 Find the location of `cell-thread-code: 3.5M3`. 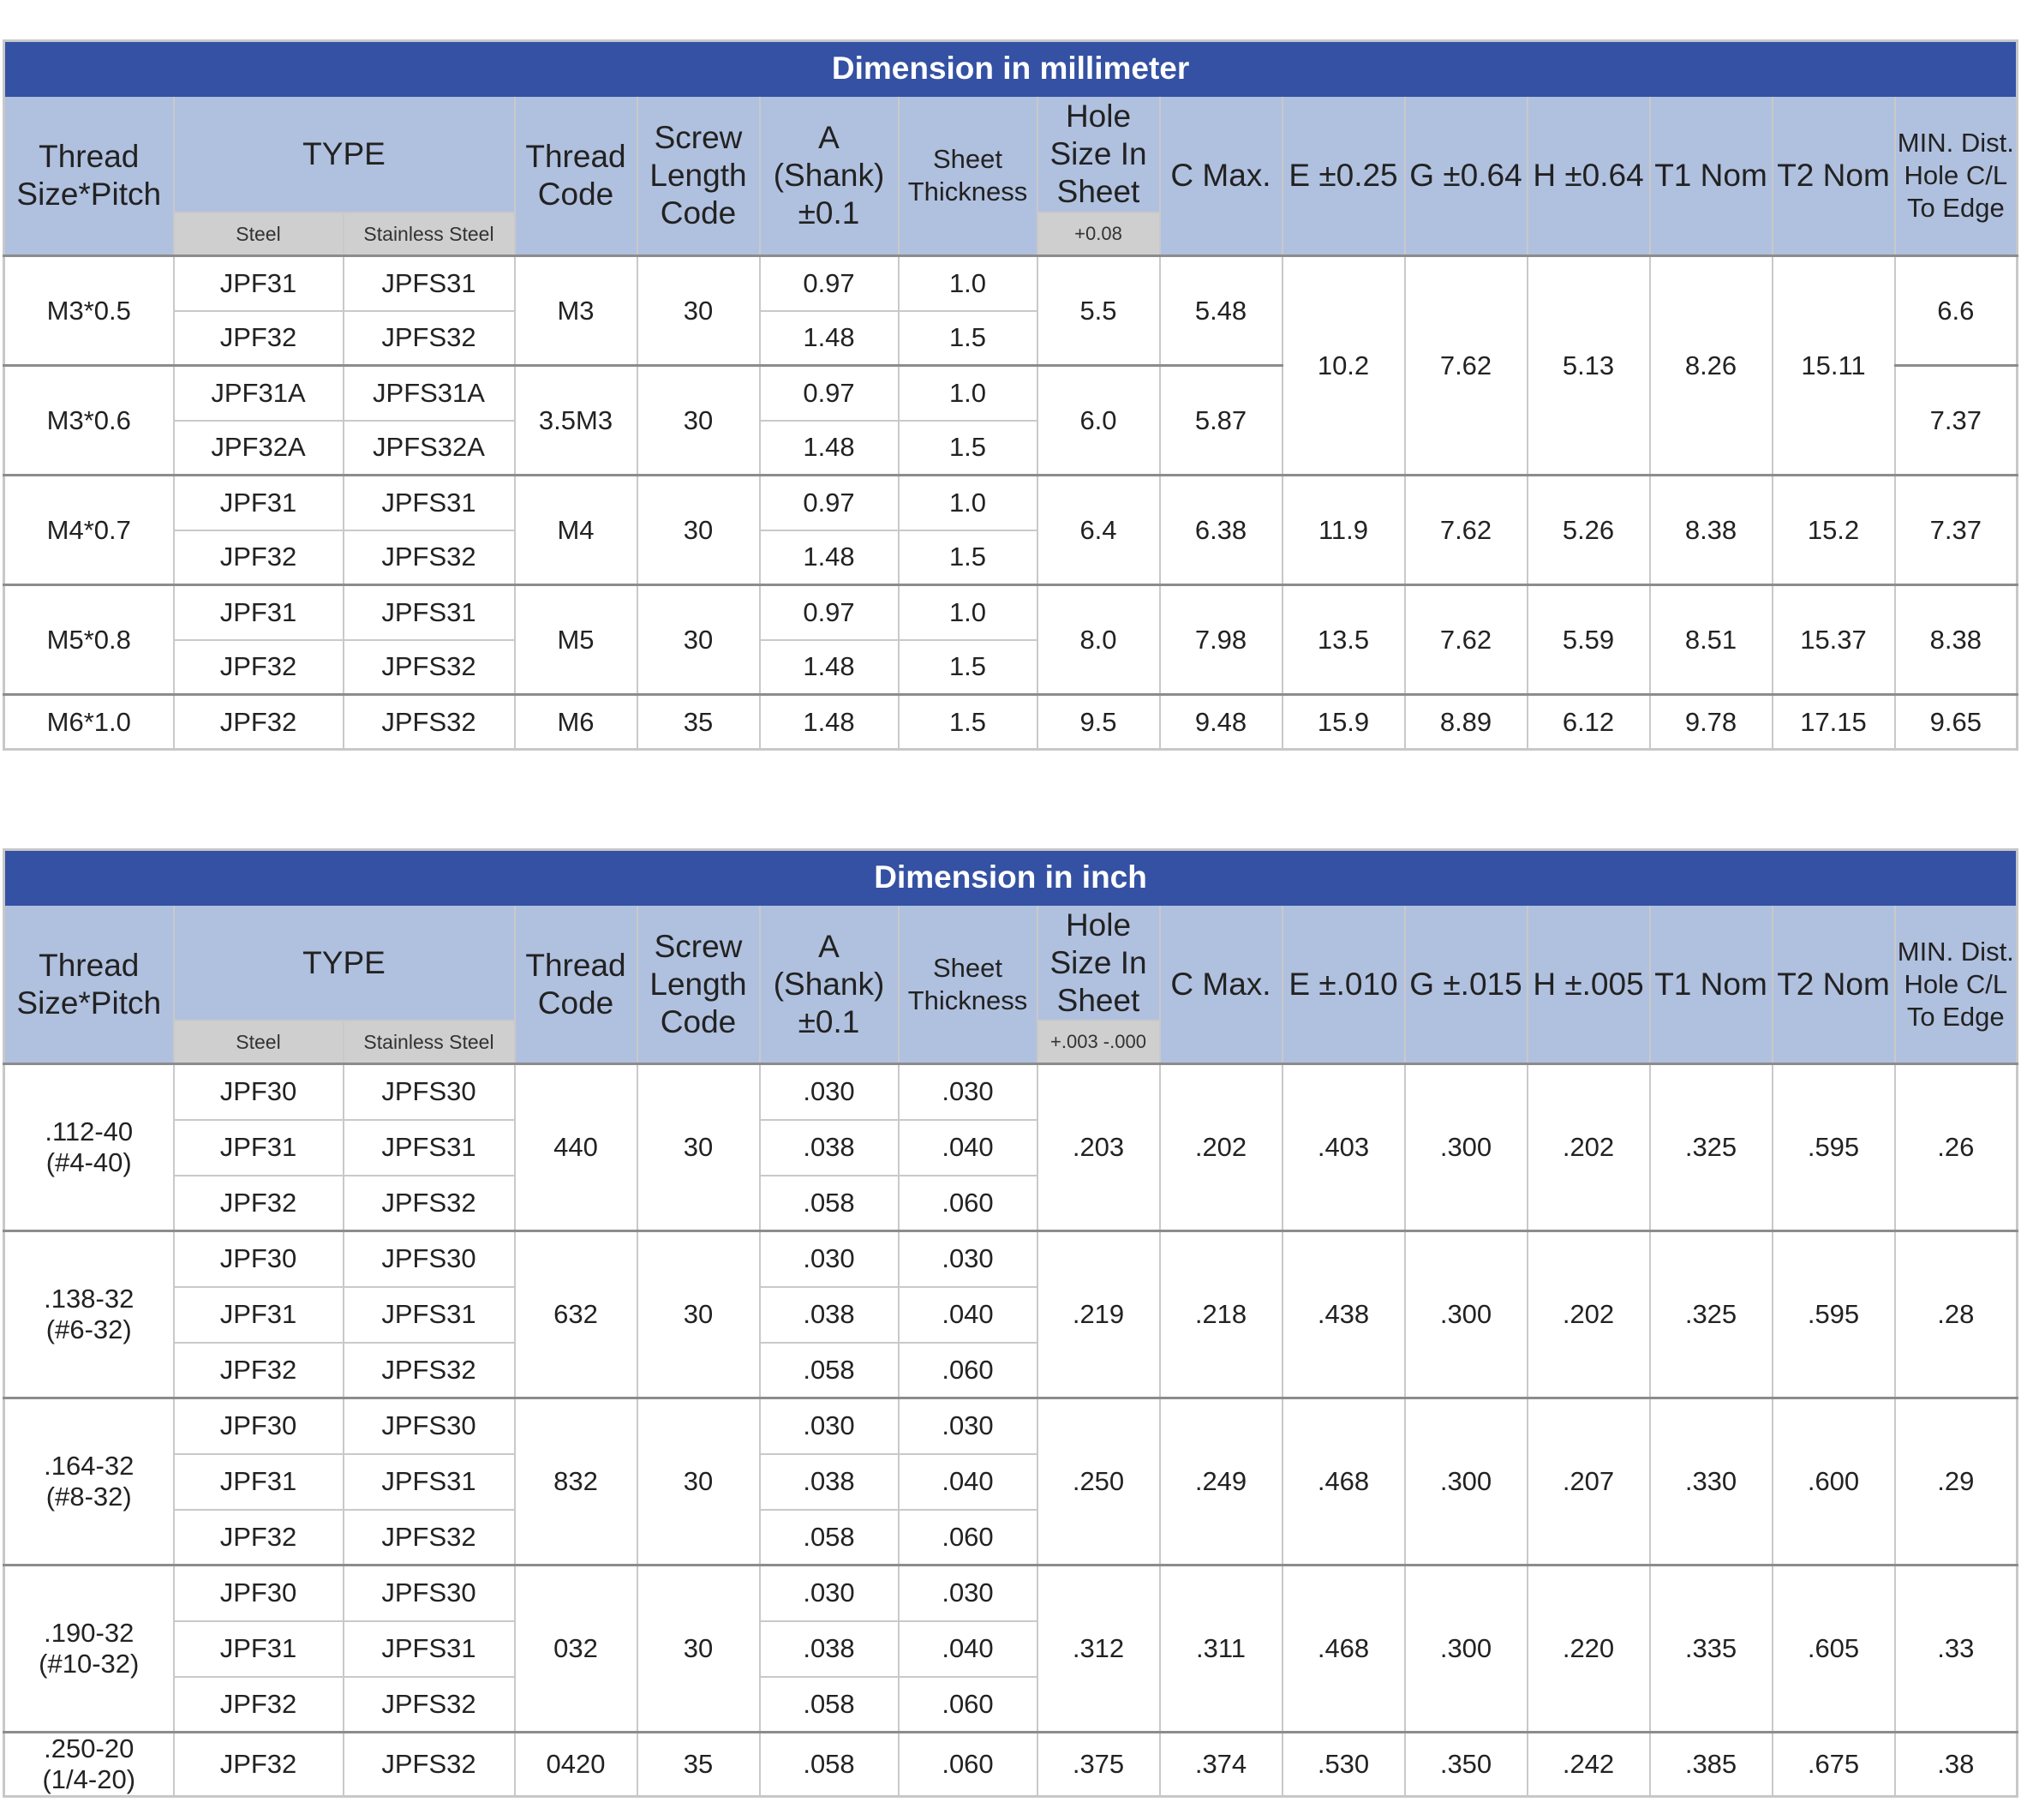

cell-thread-code: 3.5M3 is located at coordinates (575, 420).